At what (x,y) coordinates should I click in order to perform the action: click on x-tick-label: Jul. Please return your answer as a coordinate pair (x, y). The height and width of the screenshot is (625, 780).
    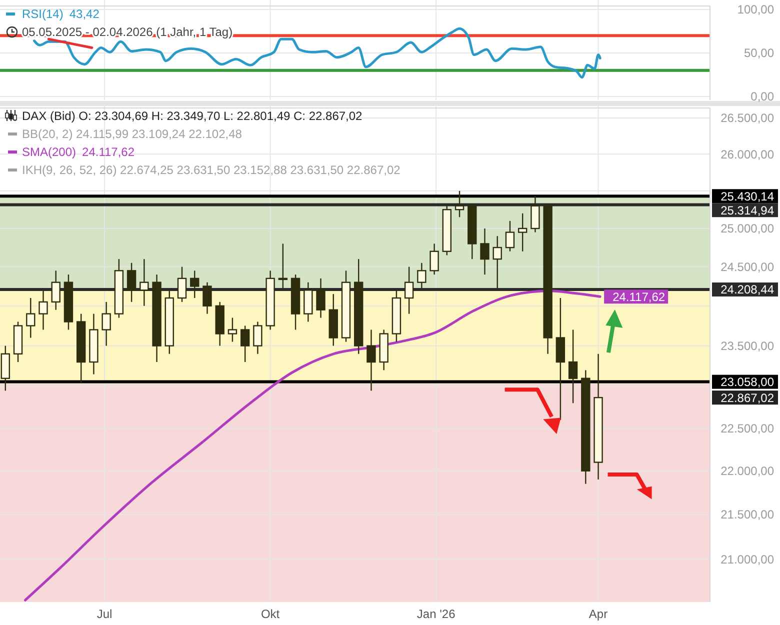
    Looking at the image, I should click on (104, 614).